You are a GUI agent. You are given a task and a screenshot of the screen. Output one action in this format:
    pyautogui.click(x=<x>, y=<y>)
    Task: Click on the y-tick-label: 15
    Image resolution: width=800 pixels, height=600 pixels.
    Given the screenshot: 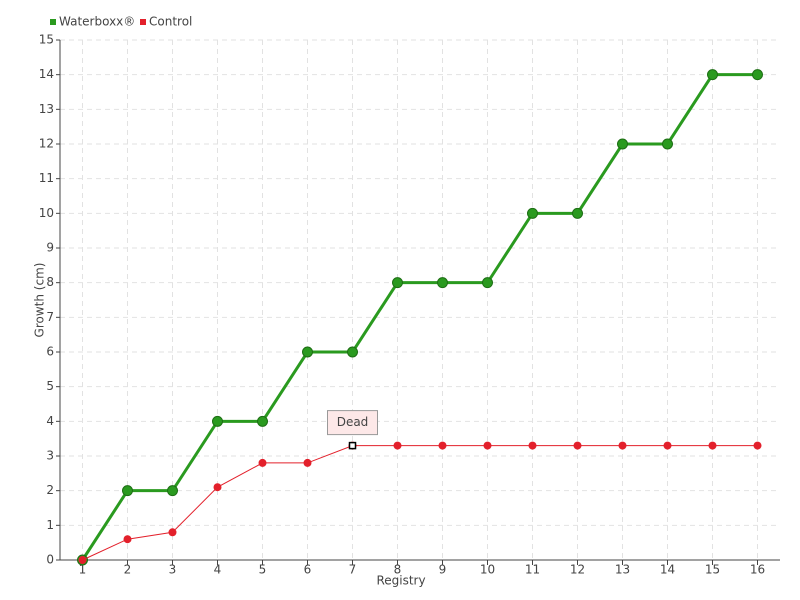 What is the action you would take?
    pyautogui.click(x=46, y=40)
    